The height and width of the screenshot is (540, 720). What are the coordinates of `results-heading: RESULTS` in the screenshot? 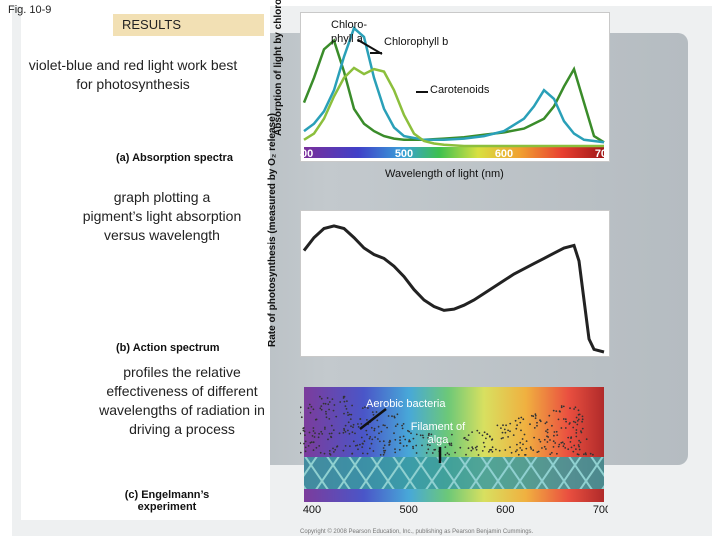 It's located at (188, 25).